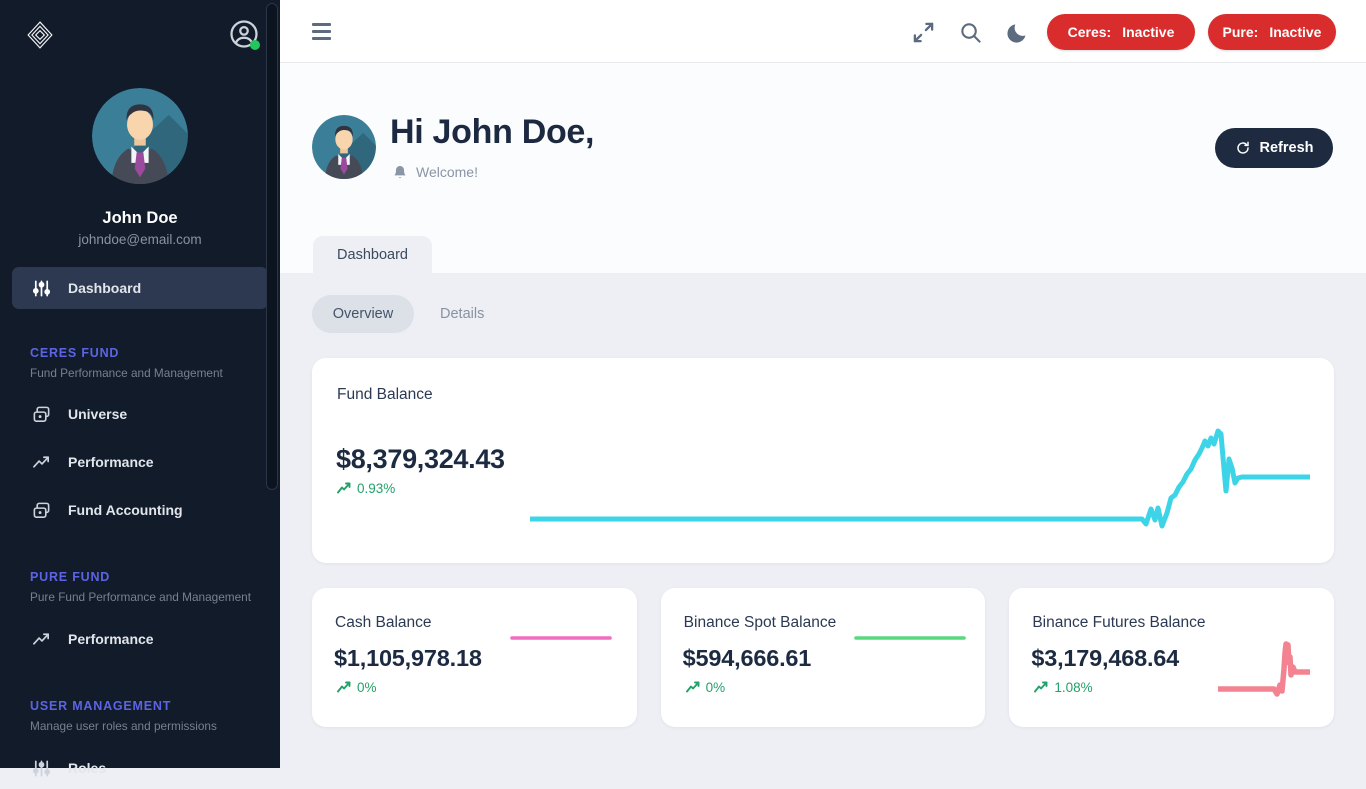 This screenshot has width=1366, height=789. I want to click on subtab-overview: Overview, so click(363, 314).